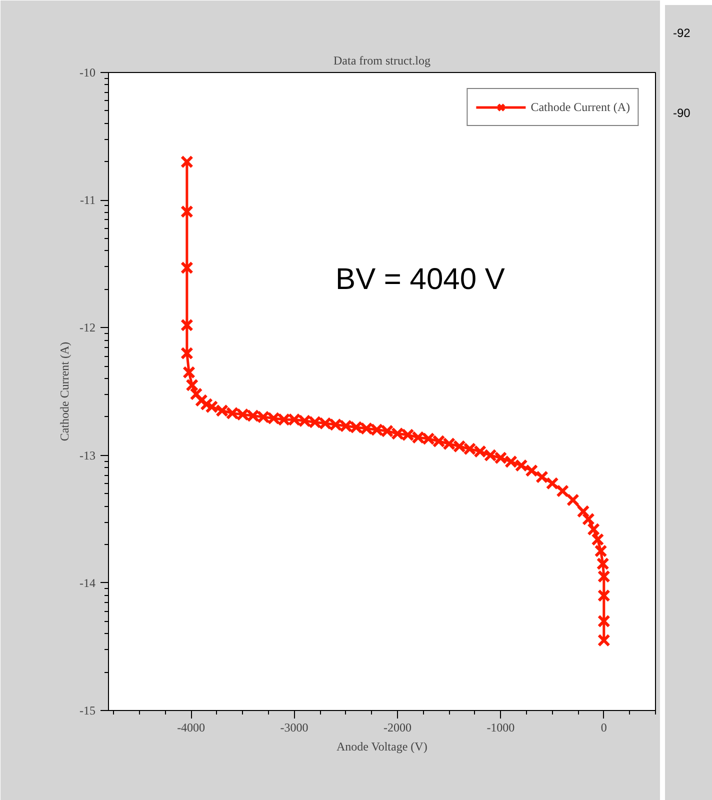 This screenshot has height=800, width=712. I want to click on y-tick-label: -13, so click(88, 455).